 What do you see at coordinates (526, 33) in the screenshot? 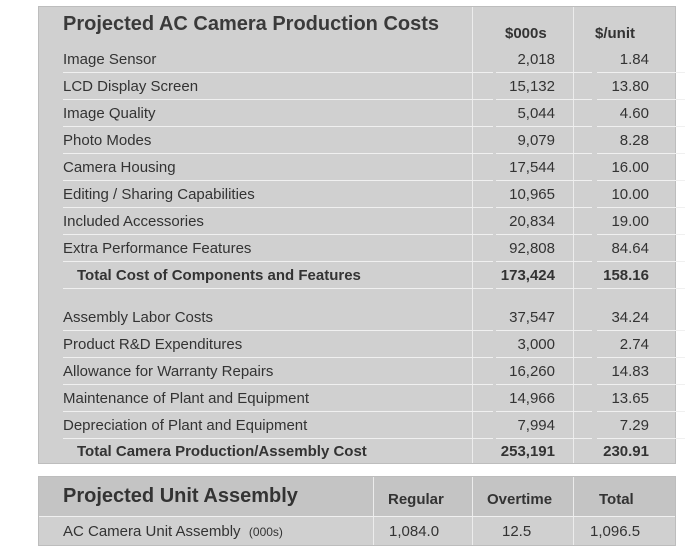
I see `col-header-thousands: $000s` at bounding box center [526, 33].